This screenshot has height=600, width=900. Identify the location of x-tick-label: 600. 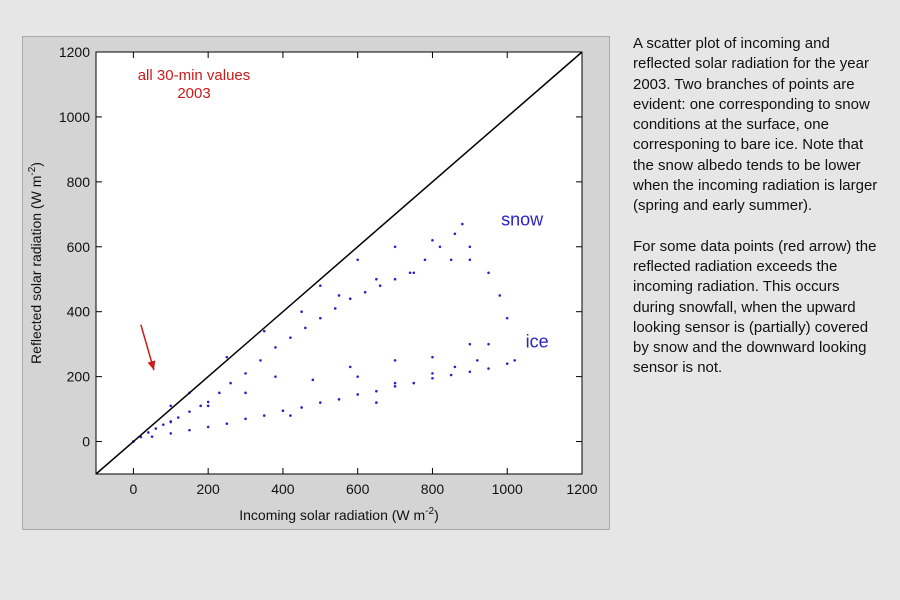
(358, 489).